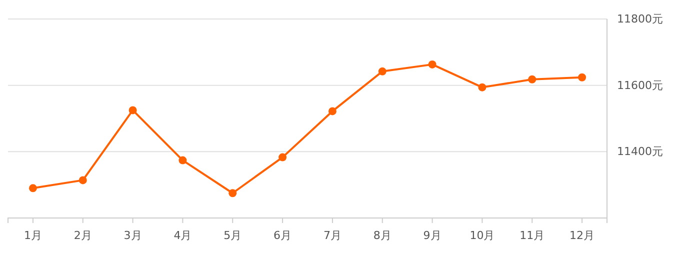  What do you see at coordinates (33, 235) in the screenshot?
I see `x-tick-label: 1月` at bounding box center [33, 235].